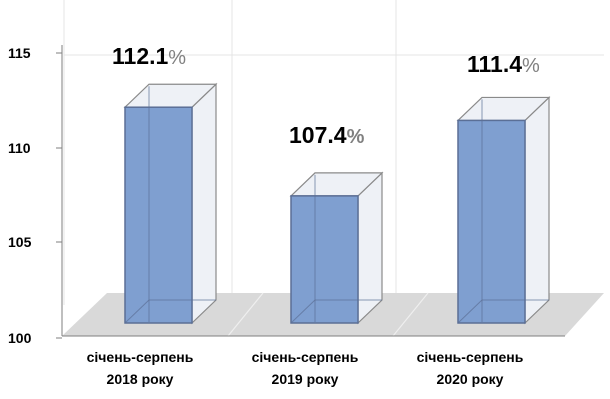 This screenshot has width=610, height=399. What do you see at coordinates (19, 148) in the screenshot?
I see `y-tick-label: 110` at bounding box center [19, 148].